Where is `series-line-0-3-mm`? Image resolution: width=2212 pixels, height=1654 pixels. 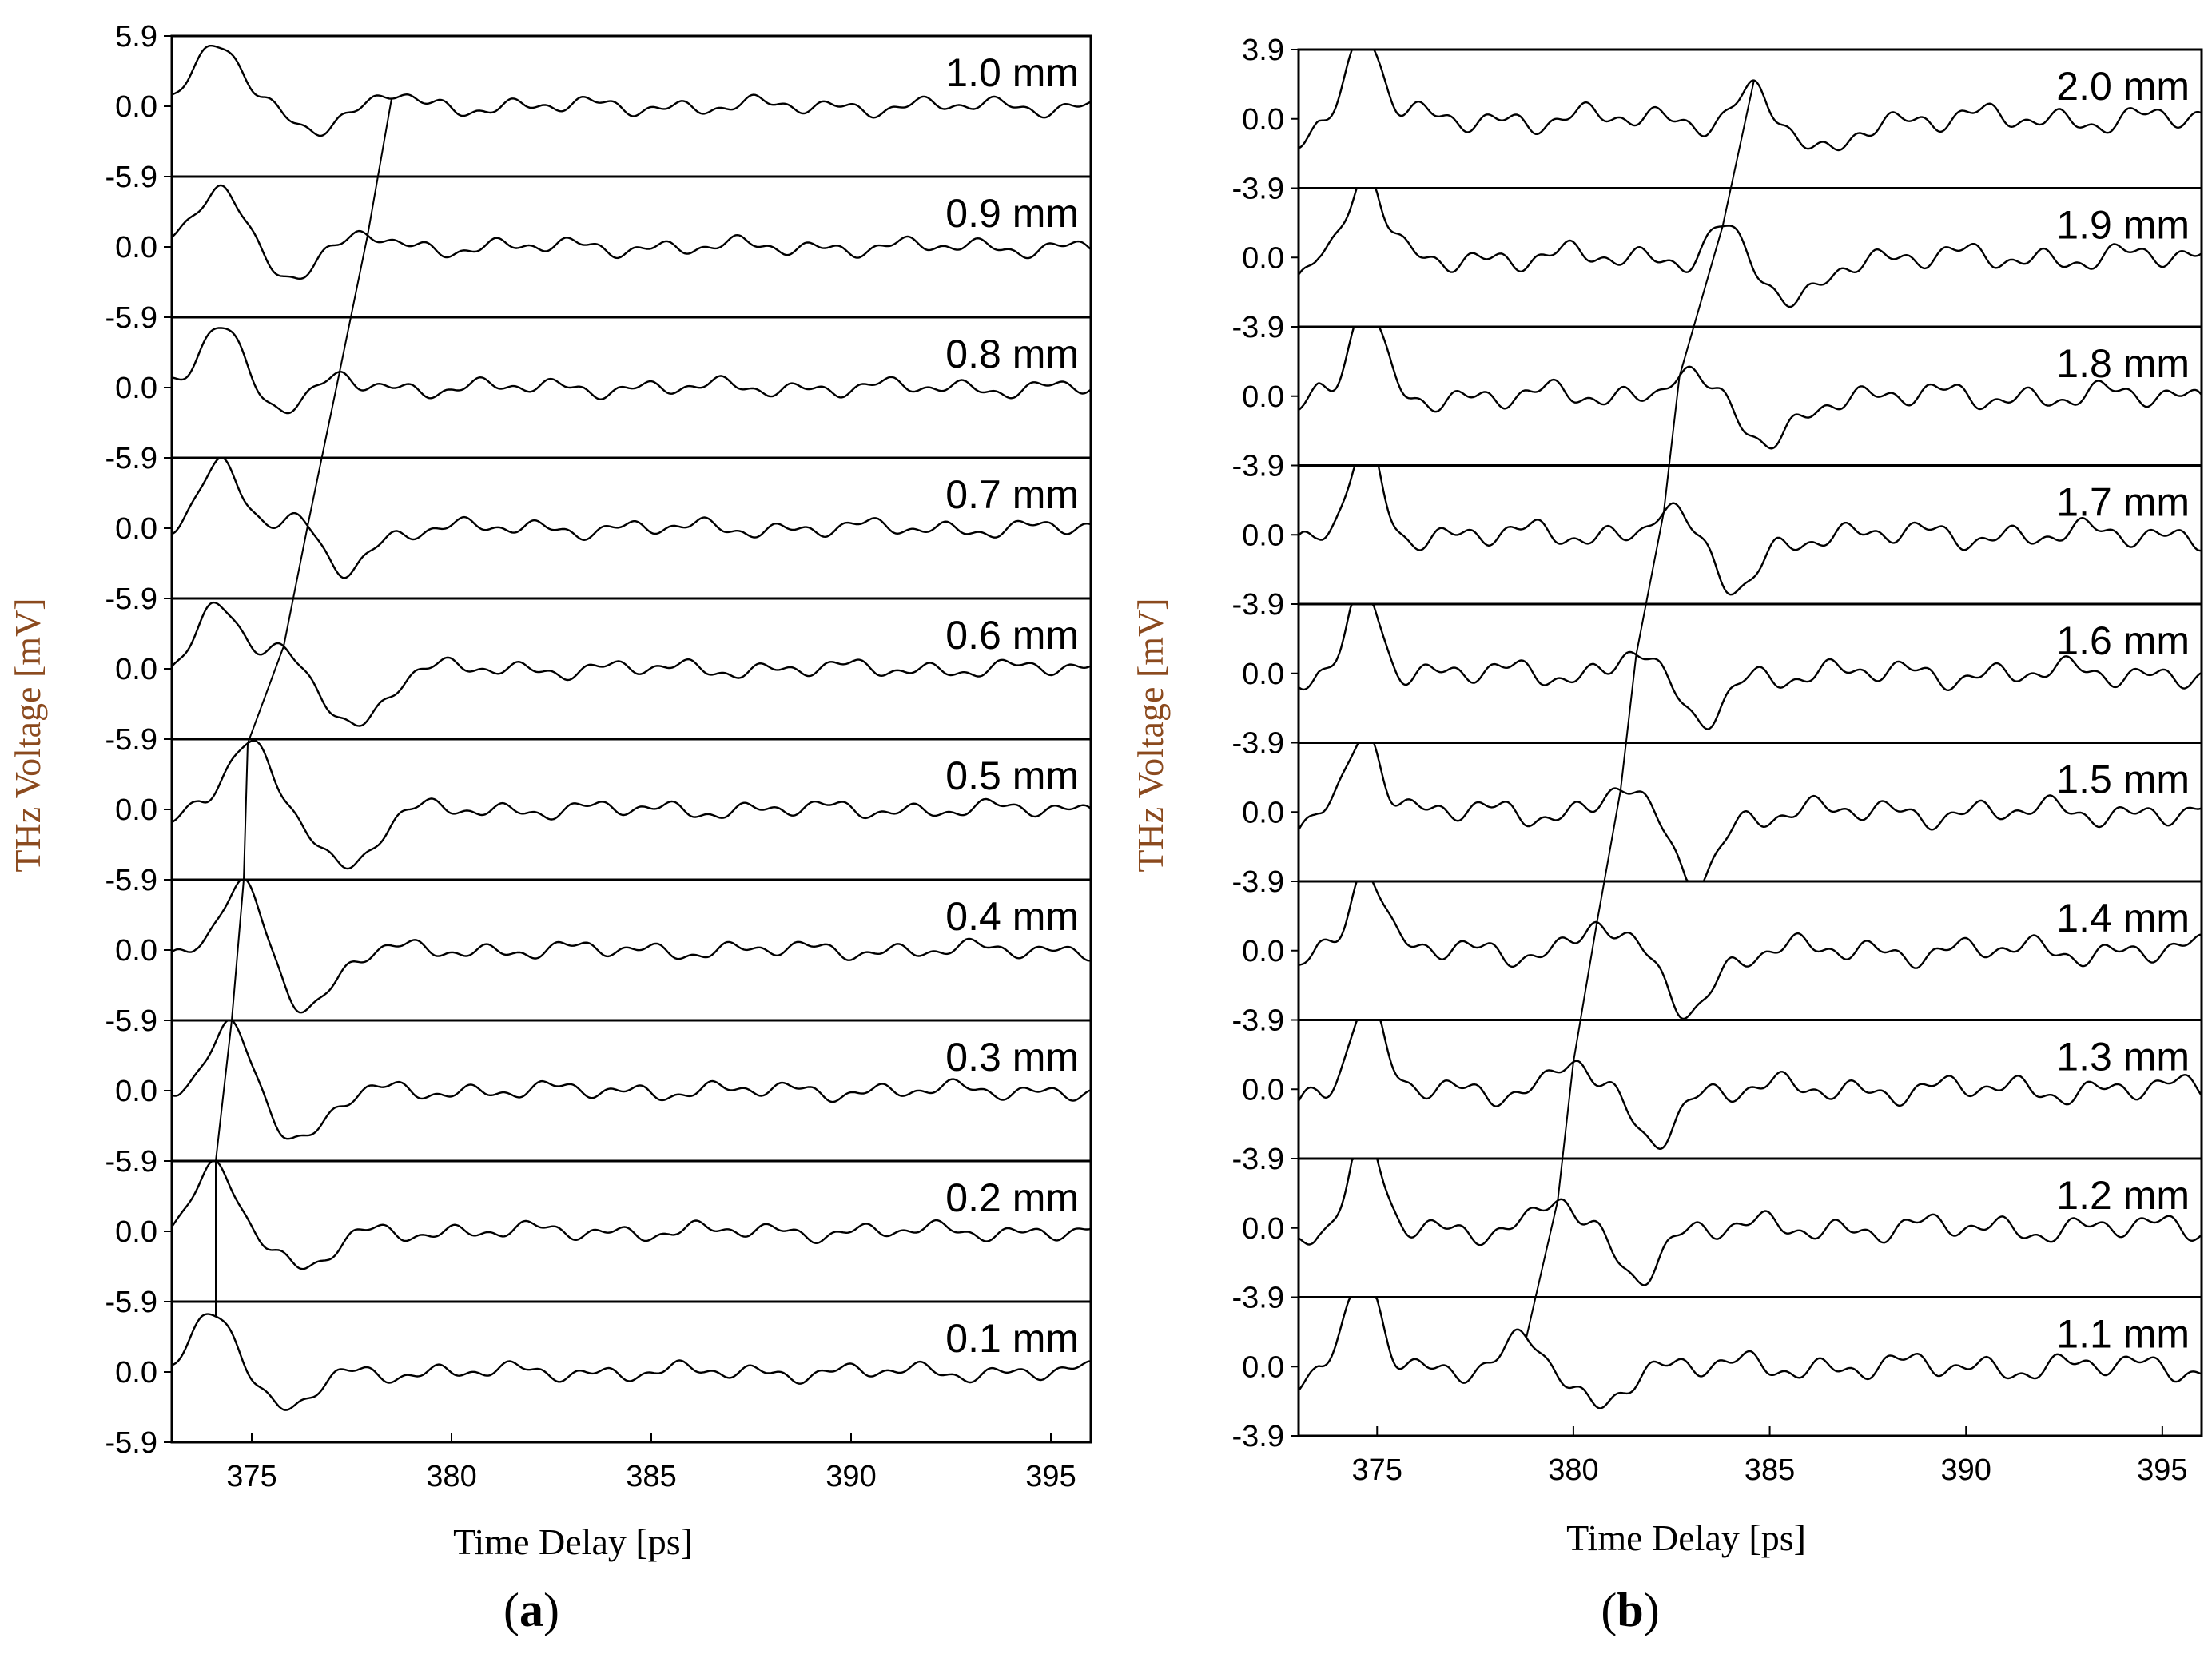 series-line-0-3-mm is located at coordinates (631, 1079).